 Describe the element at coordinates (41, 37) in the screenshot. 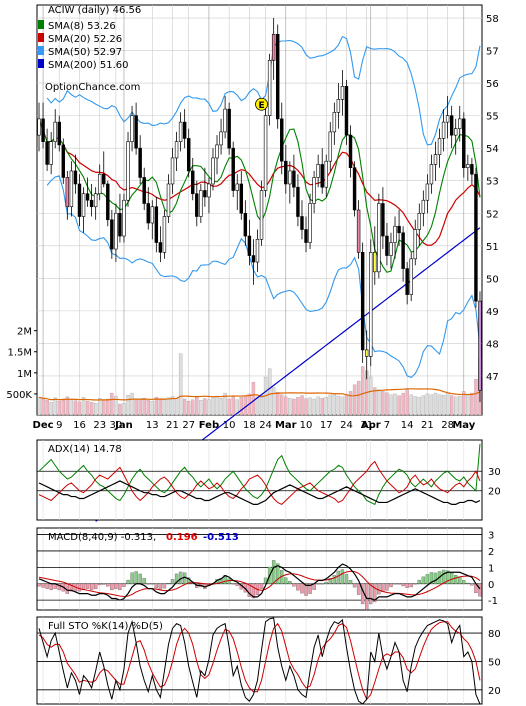

I see `legend-swatch` at that location.